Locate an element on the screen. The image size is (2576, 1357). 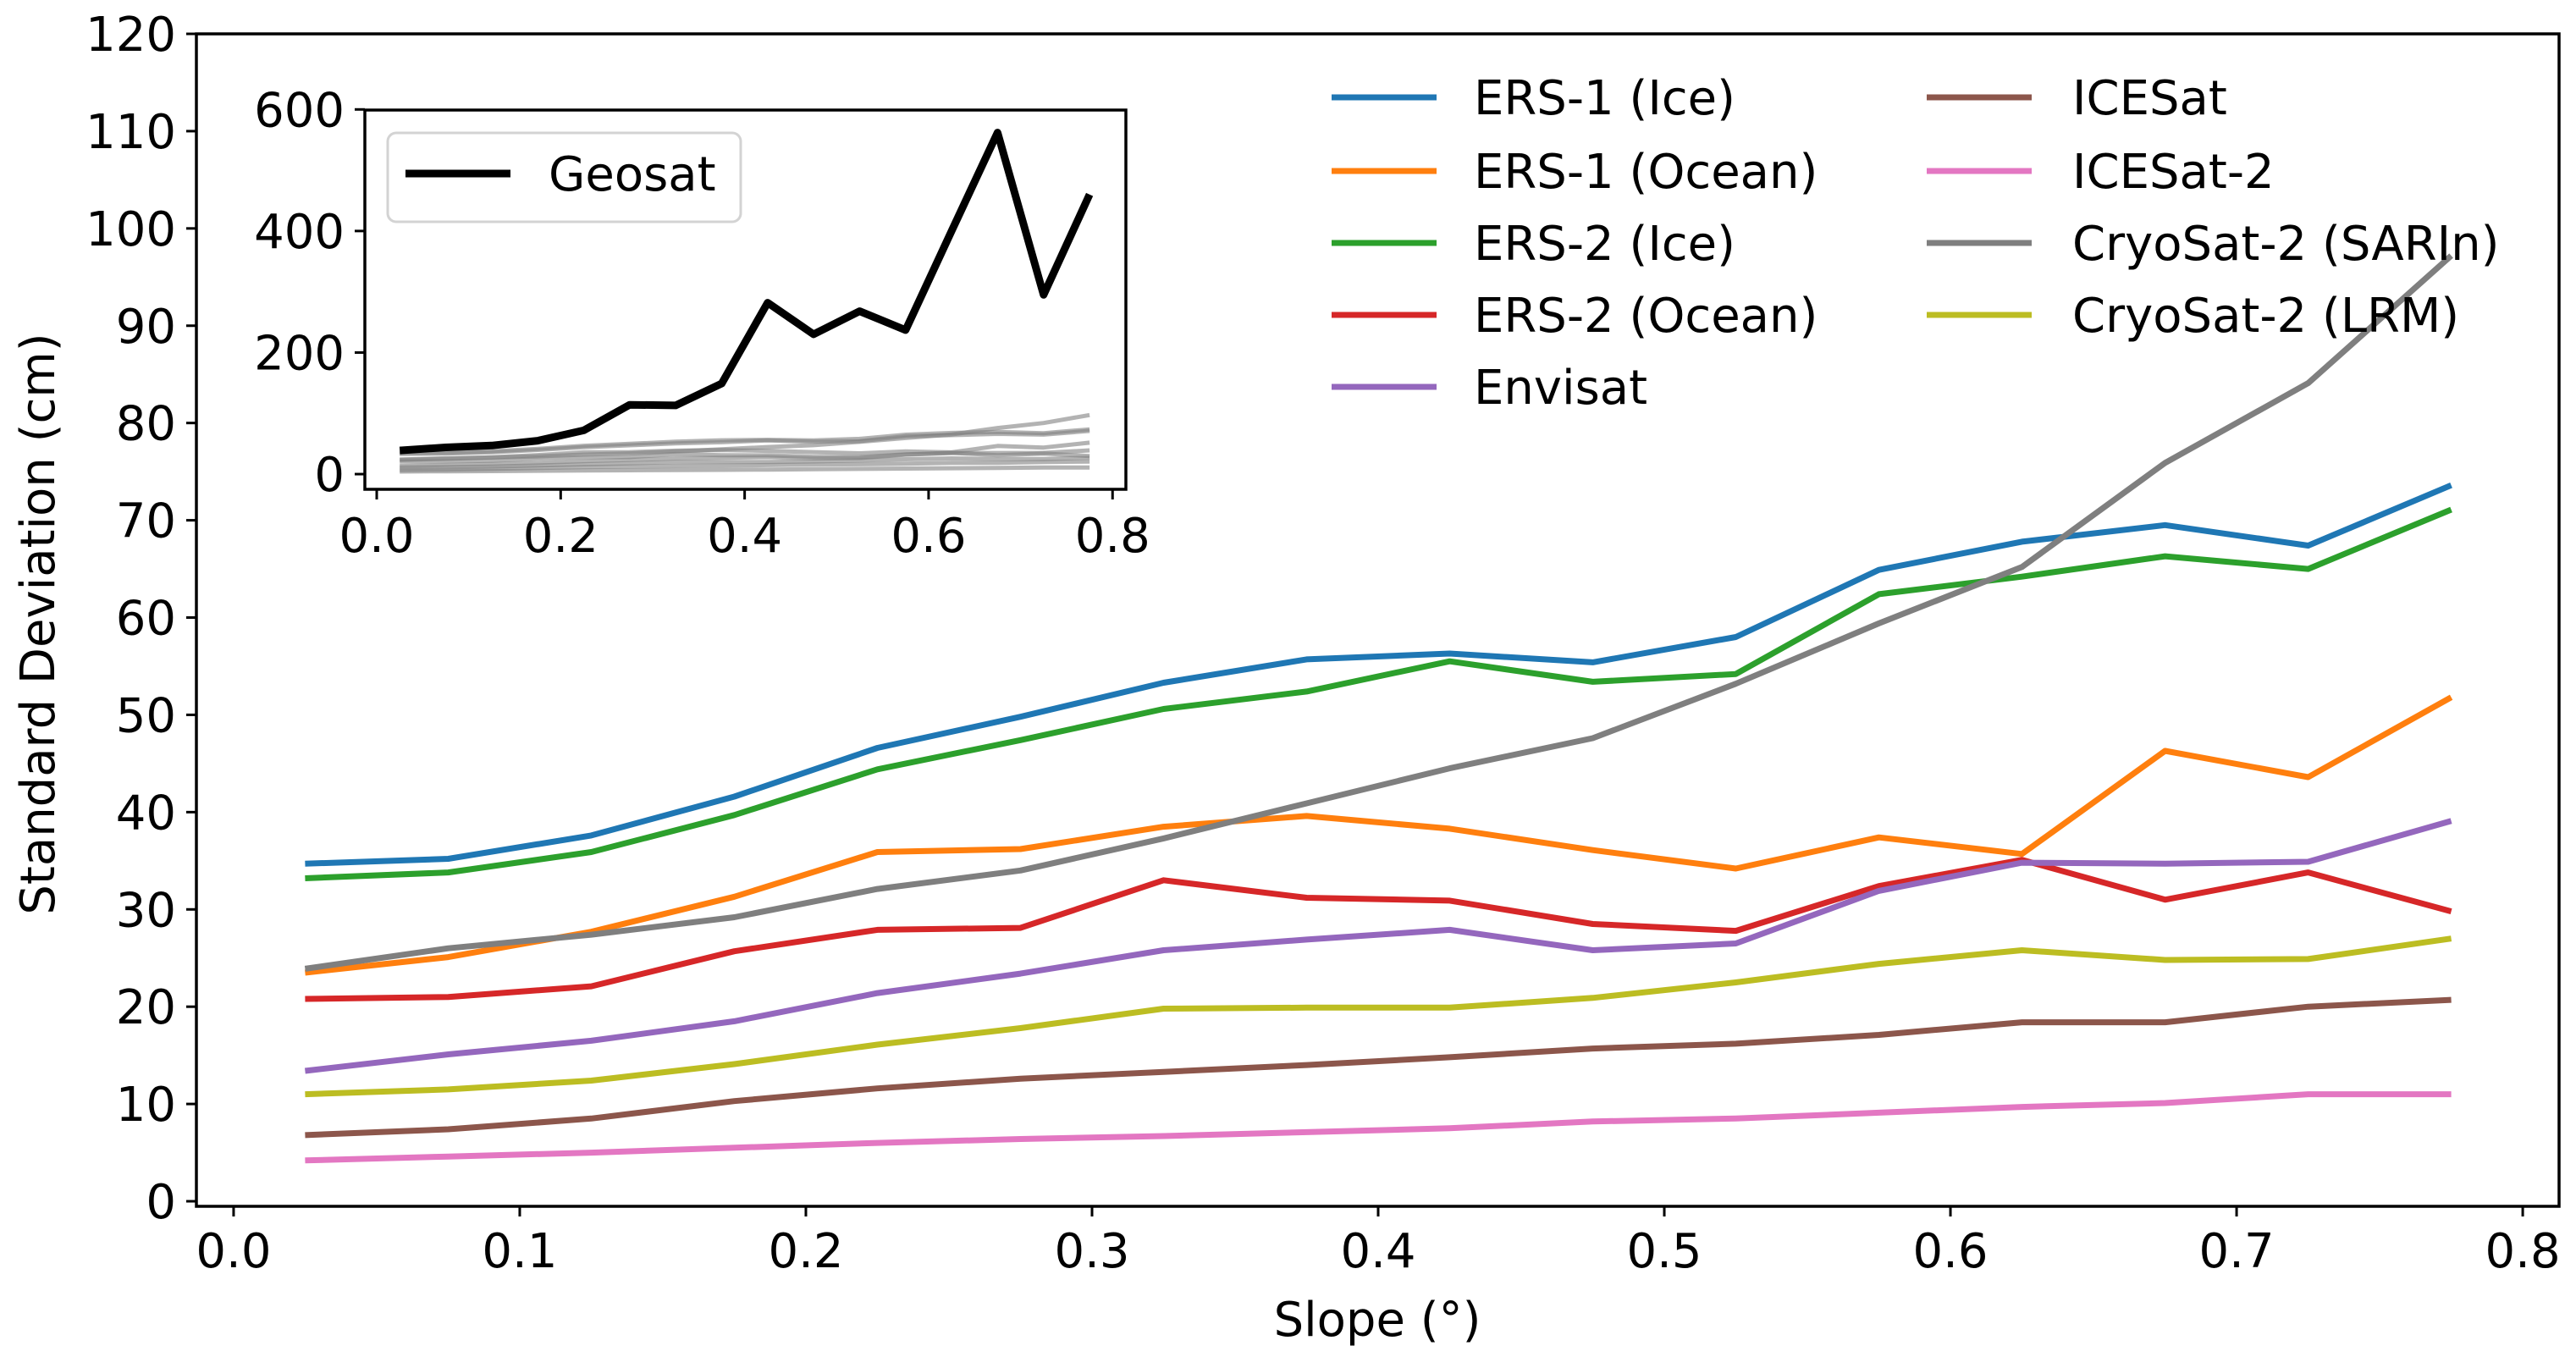
legend-item-ers-1-ice: ERS-1 (Ice) is located at coordinates (1534, 99).